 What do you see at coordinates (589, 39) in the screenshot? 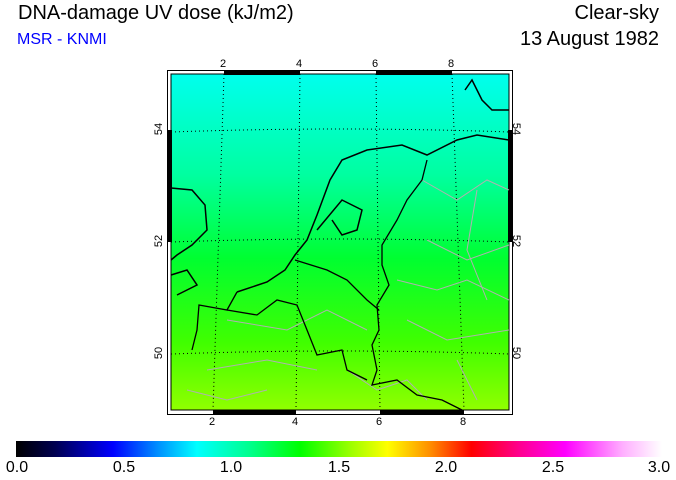
I see `date-label: 13 August 1982` at bounding box center [589, 39].